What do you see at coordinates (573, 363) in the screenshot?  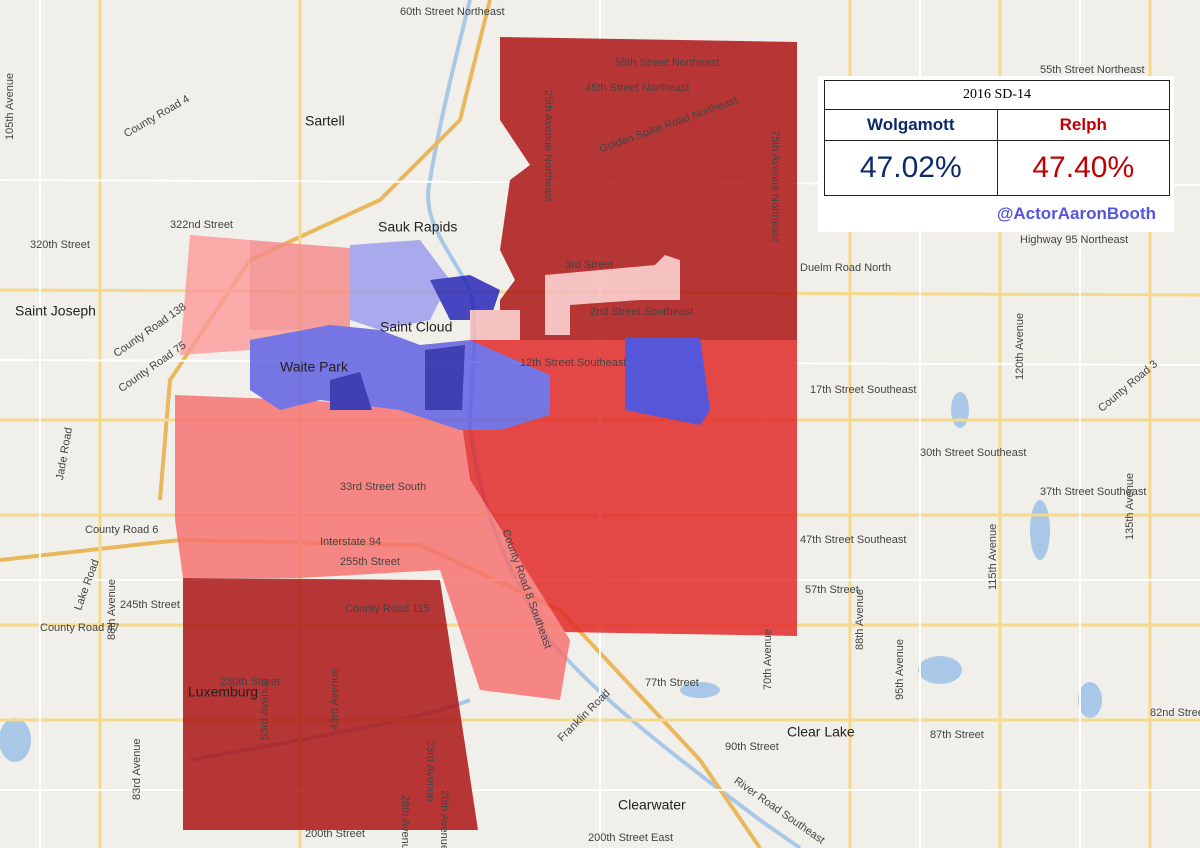 I see `road-label: 12th Street Southeast` at bounding box center [573, 363].